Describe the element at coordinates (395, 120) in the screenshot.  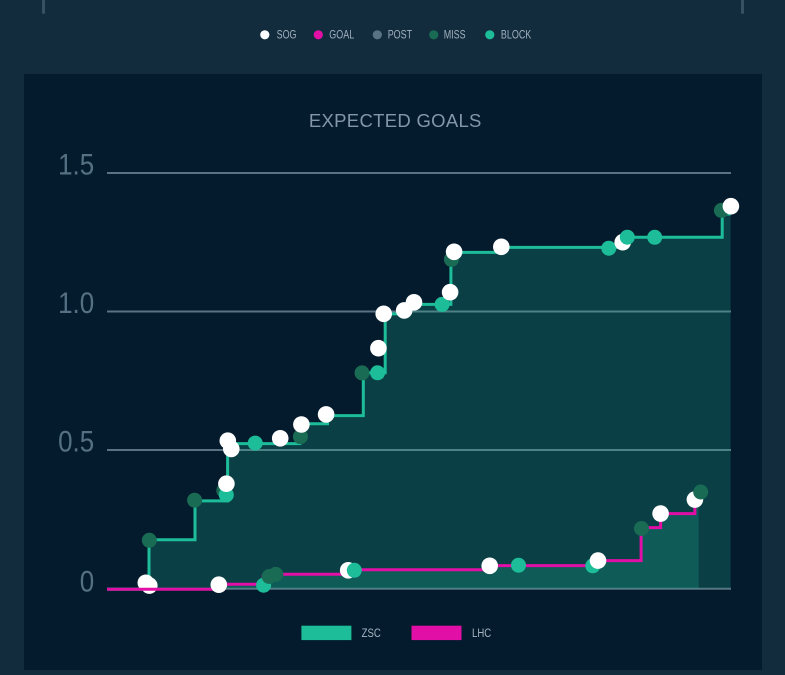
I see `svg-text: EXPECTED GOALS` at that location.